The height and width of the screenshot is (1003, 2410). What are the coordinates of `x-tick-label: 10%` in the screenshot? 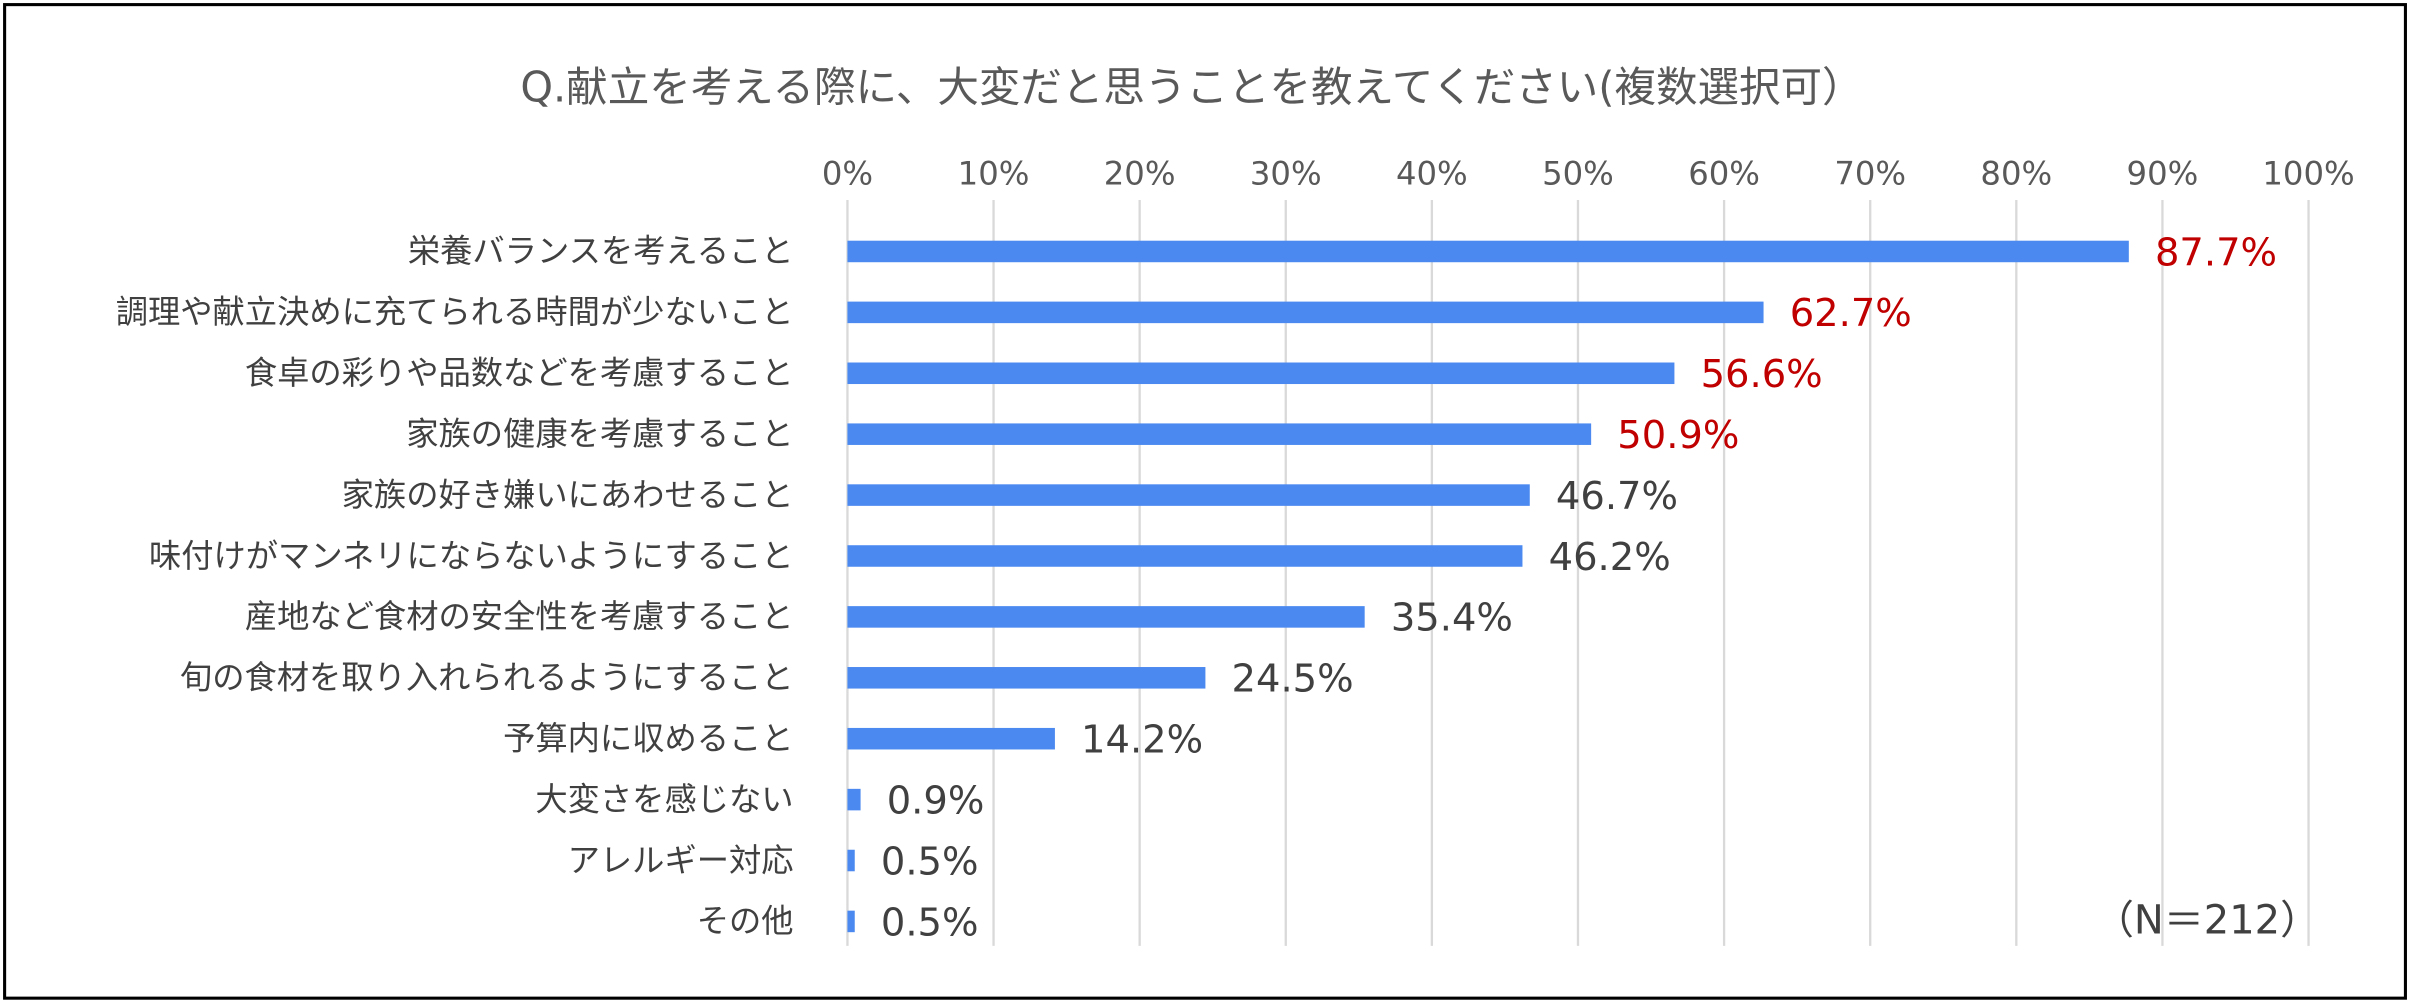 It's located at (994, 174).